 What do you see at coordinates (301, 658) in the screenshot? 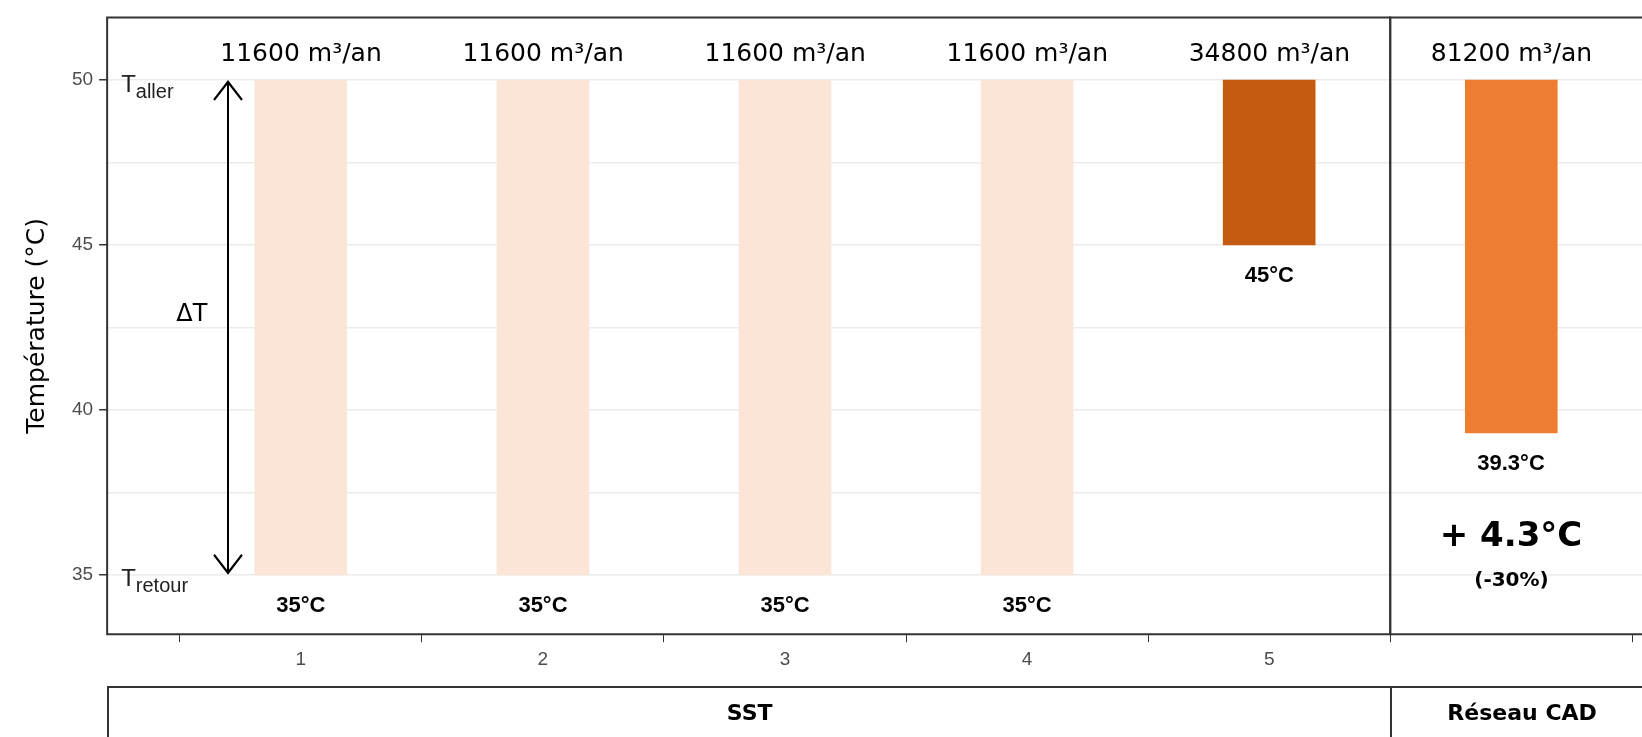
I see `x-tick-label: 1` at bounding box center [301, 658].